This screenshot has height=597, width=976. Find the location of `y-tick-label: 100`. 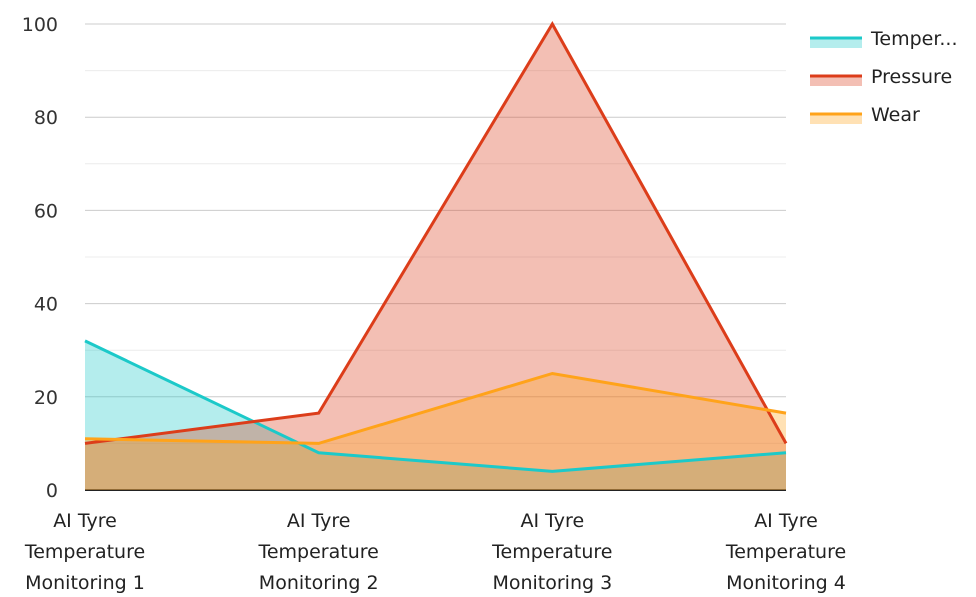

y-tick-label: 100 is located at coordinates (40, 25).